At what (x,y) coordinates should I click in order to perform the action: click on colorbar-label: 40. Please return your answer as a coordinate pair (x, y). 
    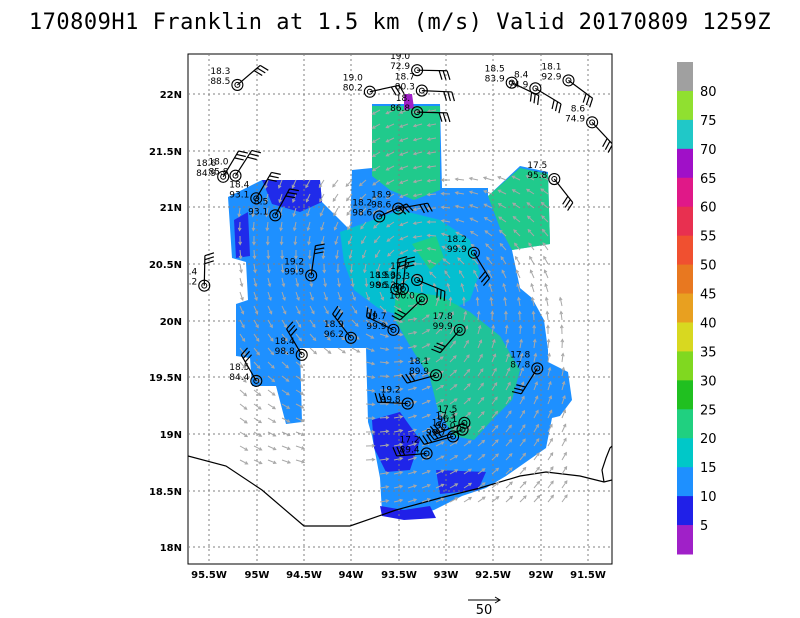
    Looking at the image, I should click on (708, 323).